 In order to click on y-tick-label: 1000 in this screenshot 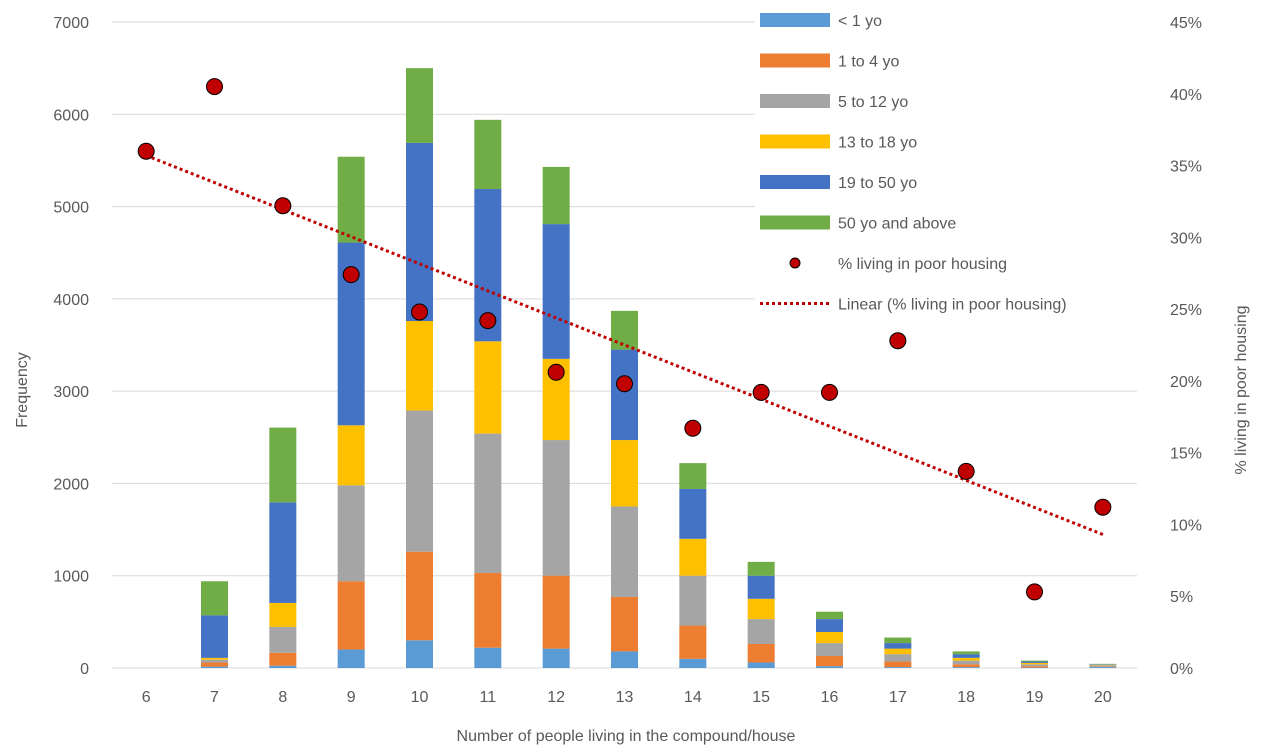, I will do `click(71, 577)`.